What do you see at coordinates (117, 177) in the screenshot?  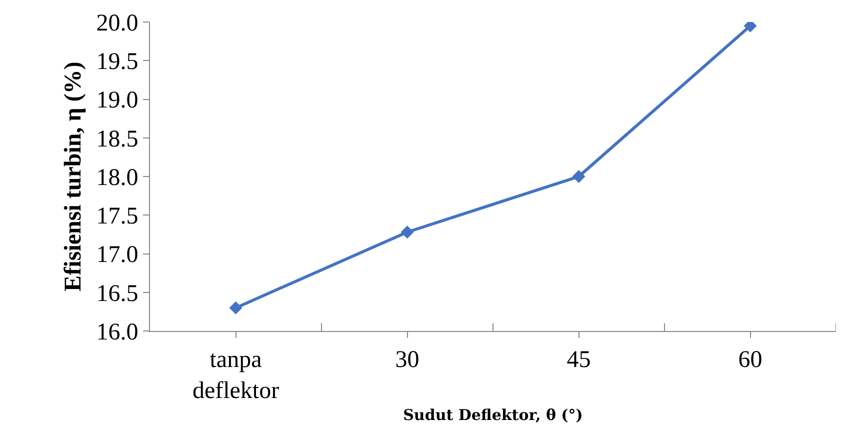 I see `y-tick-label: 18.0` at bounding box center [117, 177].